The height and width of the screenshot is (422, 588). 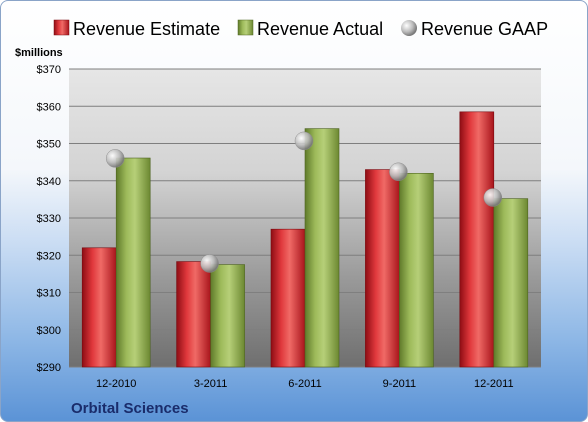 I want to click on y-tick-label: $300, so click(x=49, y=331).